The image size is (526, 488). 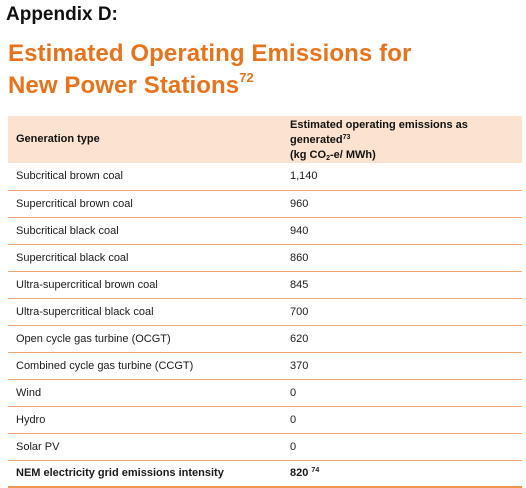 What do you see at coordinates (402, 473) in the screenshot?
I see `total-value-cell: 820 74` at bounding box center [402, 473].